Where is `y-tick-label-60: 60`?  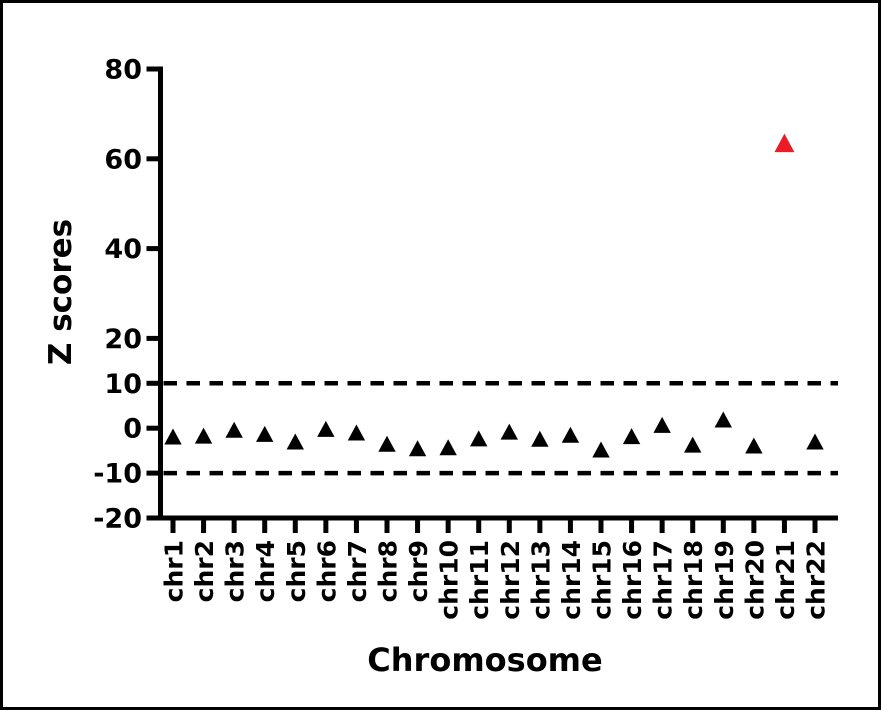 y-tick-label-60: 60 is located at coordinates (123, 159).